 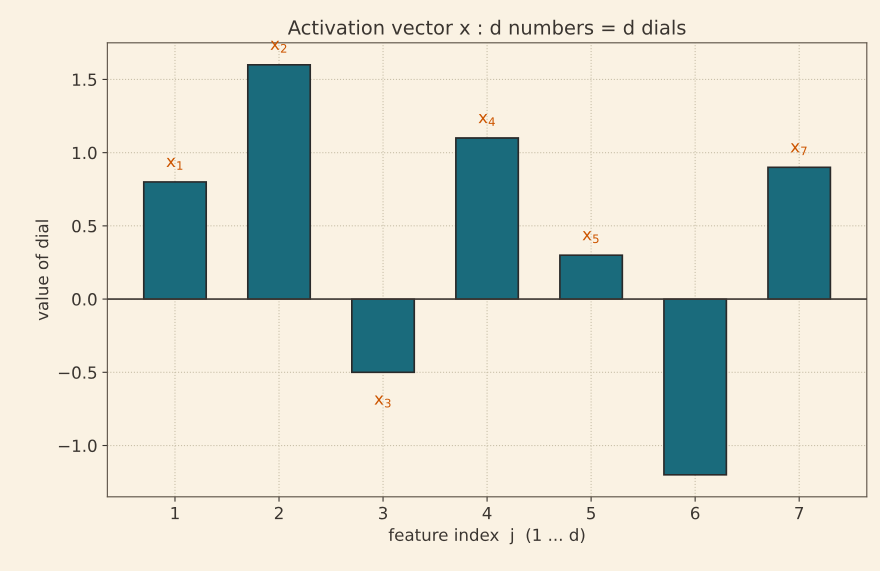 I want to click on x-tick-label: 2, so click(x=278, y=513).